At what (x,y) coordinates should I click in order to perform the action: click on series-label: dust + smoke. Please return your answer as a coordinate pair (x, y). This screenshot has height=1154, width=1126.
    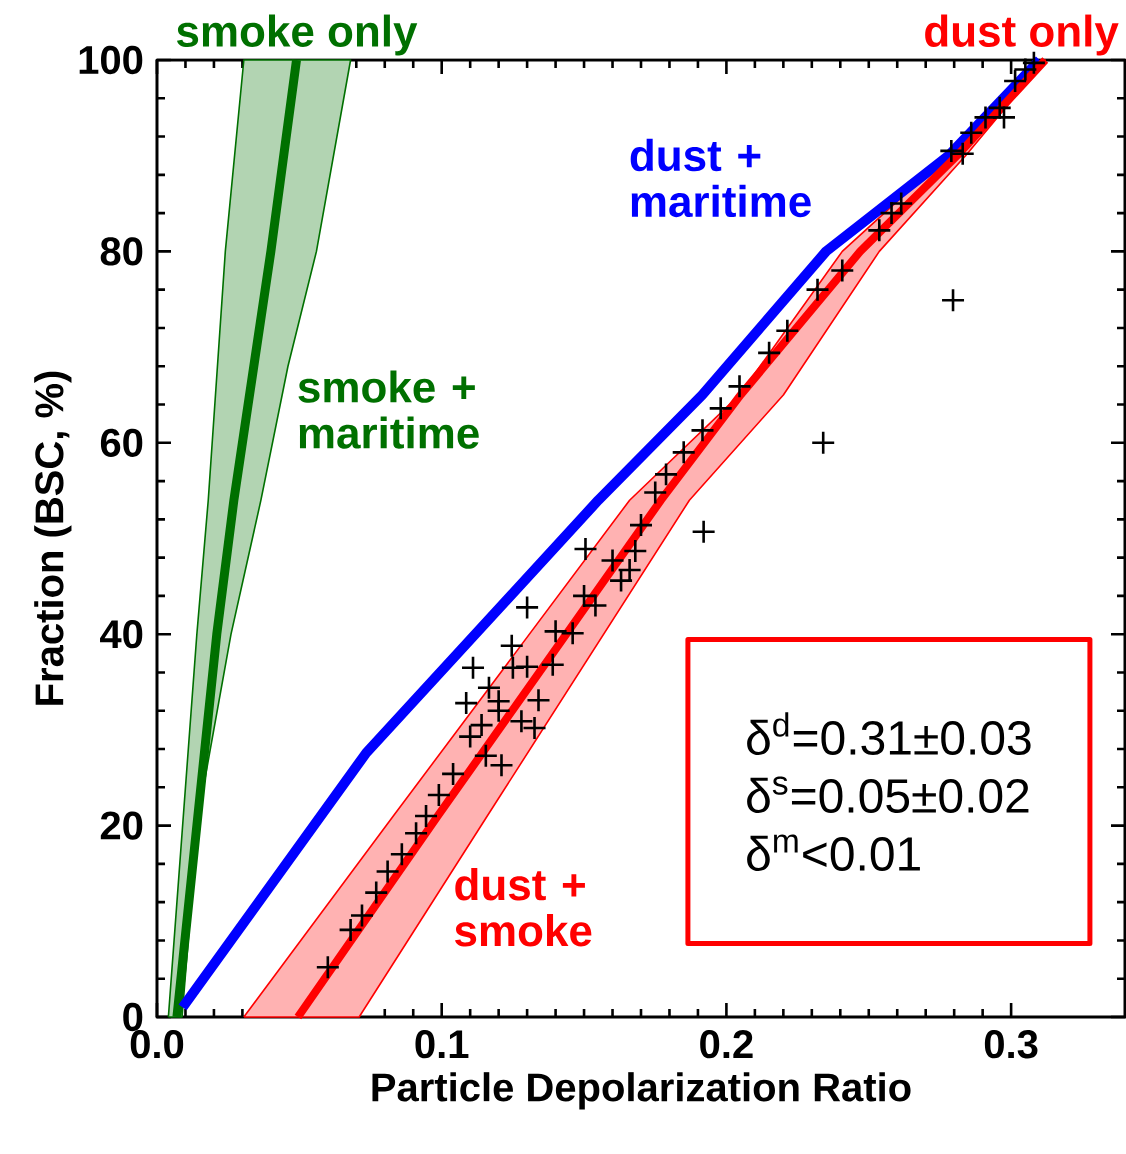
    Looking at the image, I should click on (523, 907).